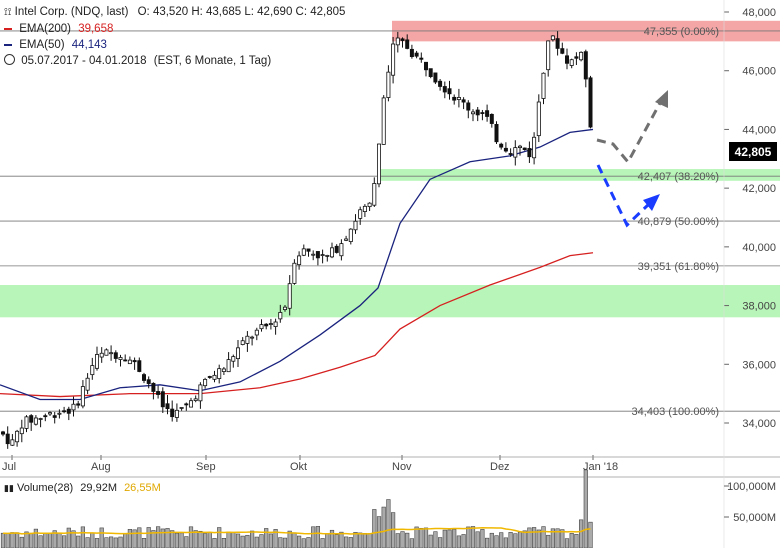 Image resolution: width=780 pixels, height=548 pixels. Describe the element at coordinates (174, 29) in the screenshot. I see `legend-ema200: EMA(200) 39,658` at that location.